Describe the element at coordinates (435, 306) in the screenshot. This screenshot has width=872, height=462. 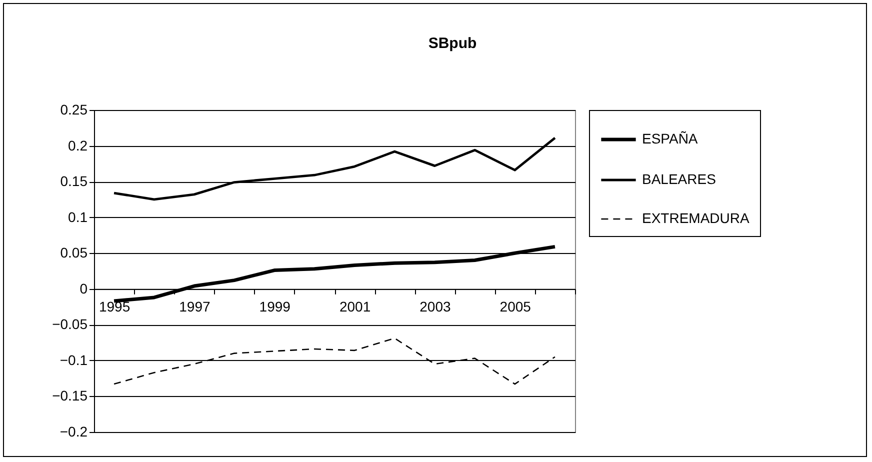
I see `x-tick-label: 2003` at that location.